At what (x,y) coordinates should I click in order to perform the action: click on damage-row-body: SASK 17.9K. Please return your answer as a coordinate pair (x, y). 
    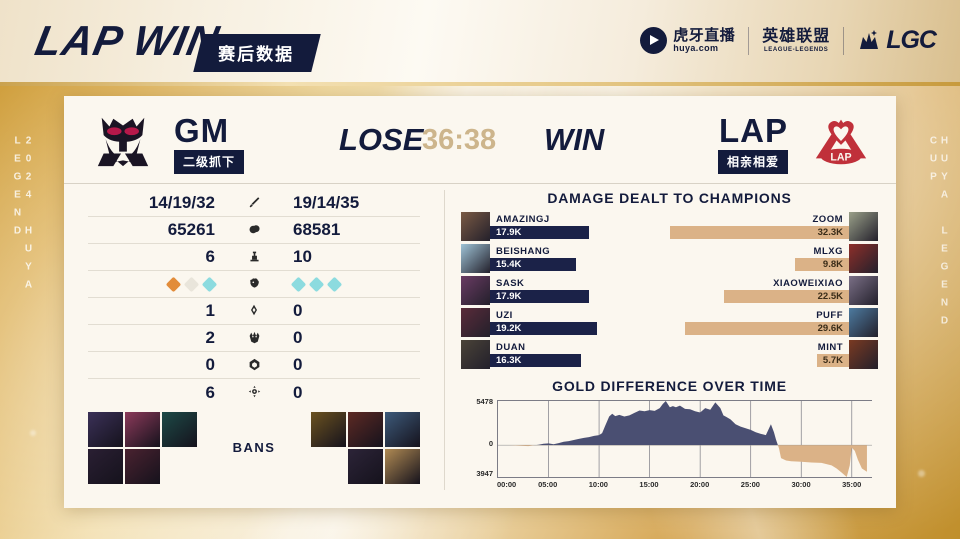
    Looking at the image, I should click on (580, 290).